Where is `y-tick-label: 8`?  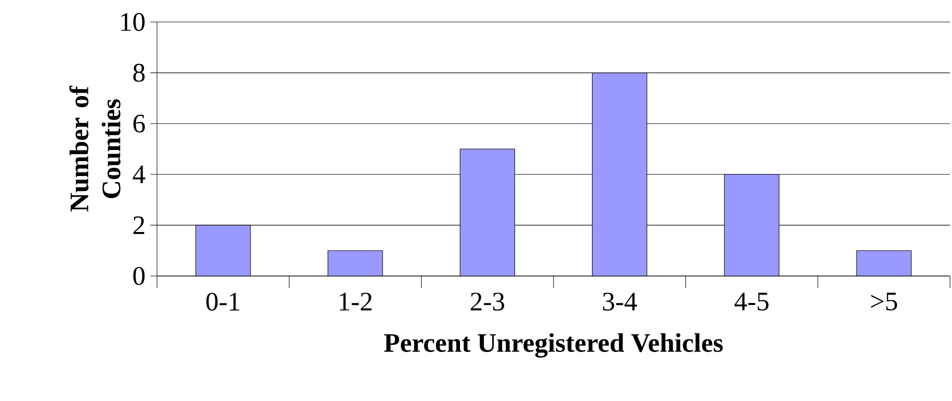 y-tick-label: 8 is located at coordinates (139, 73).